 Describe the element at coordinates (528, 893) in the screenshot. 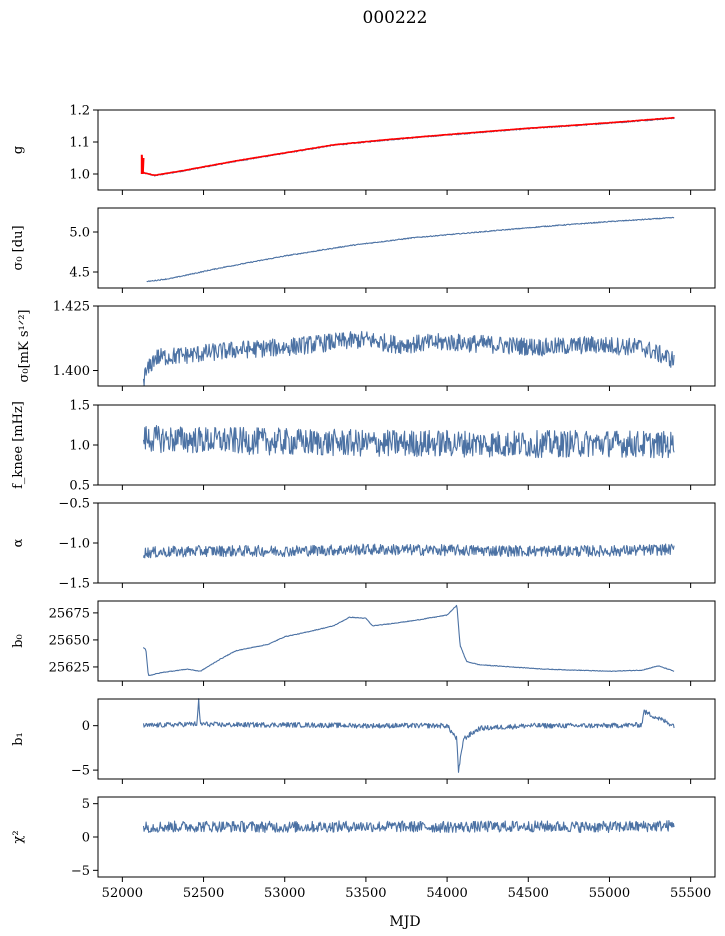

I see `x-tick-label: 54500` at that location.